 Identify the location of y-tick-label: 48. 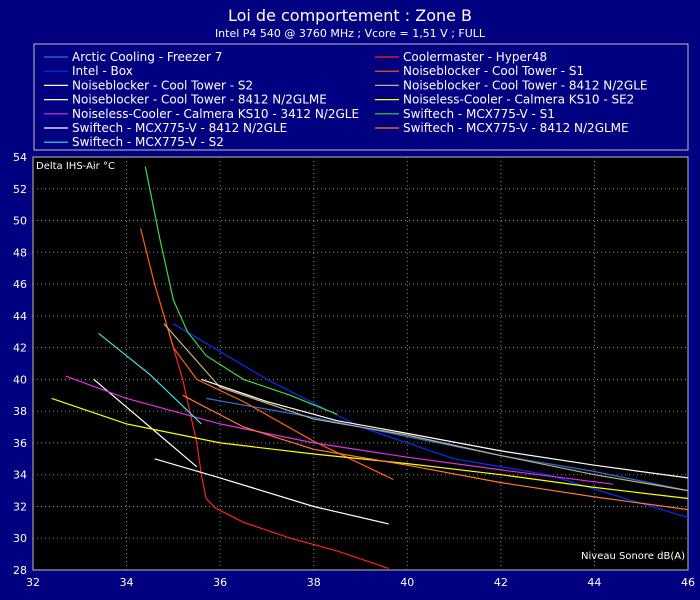
(20, 252).